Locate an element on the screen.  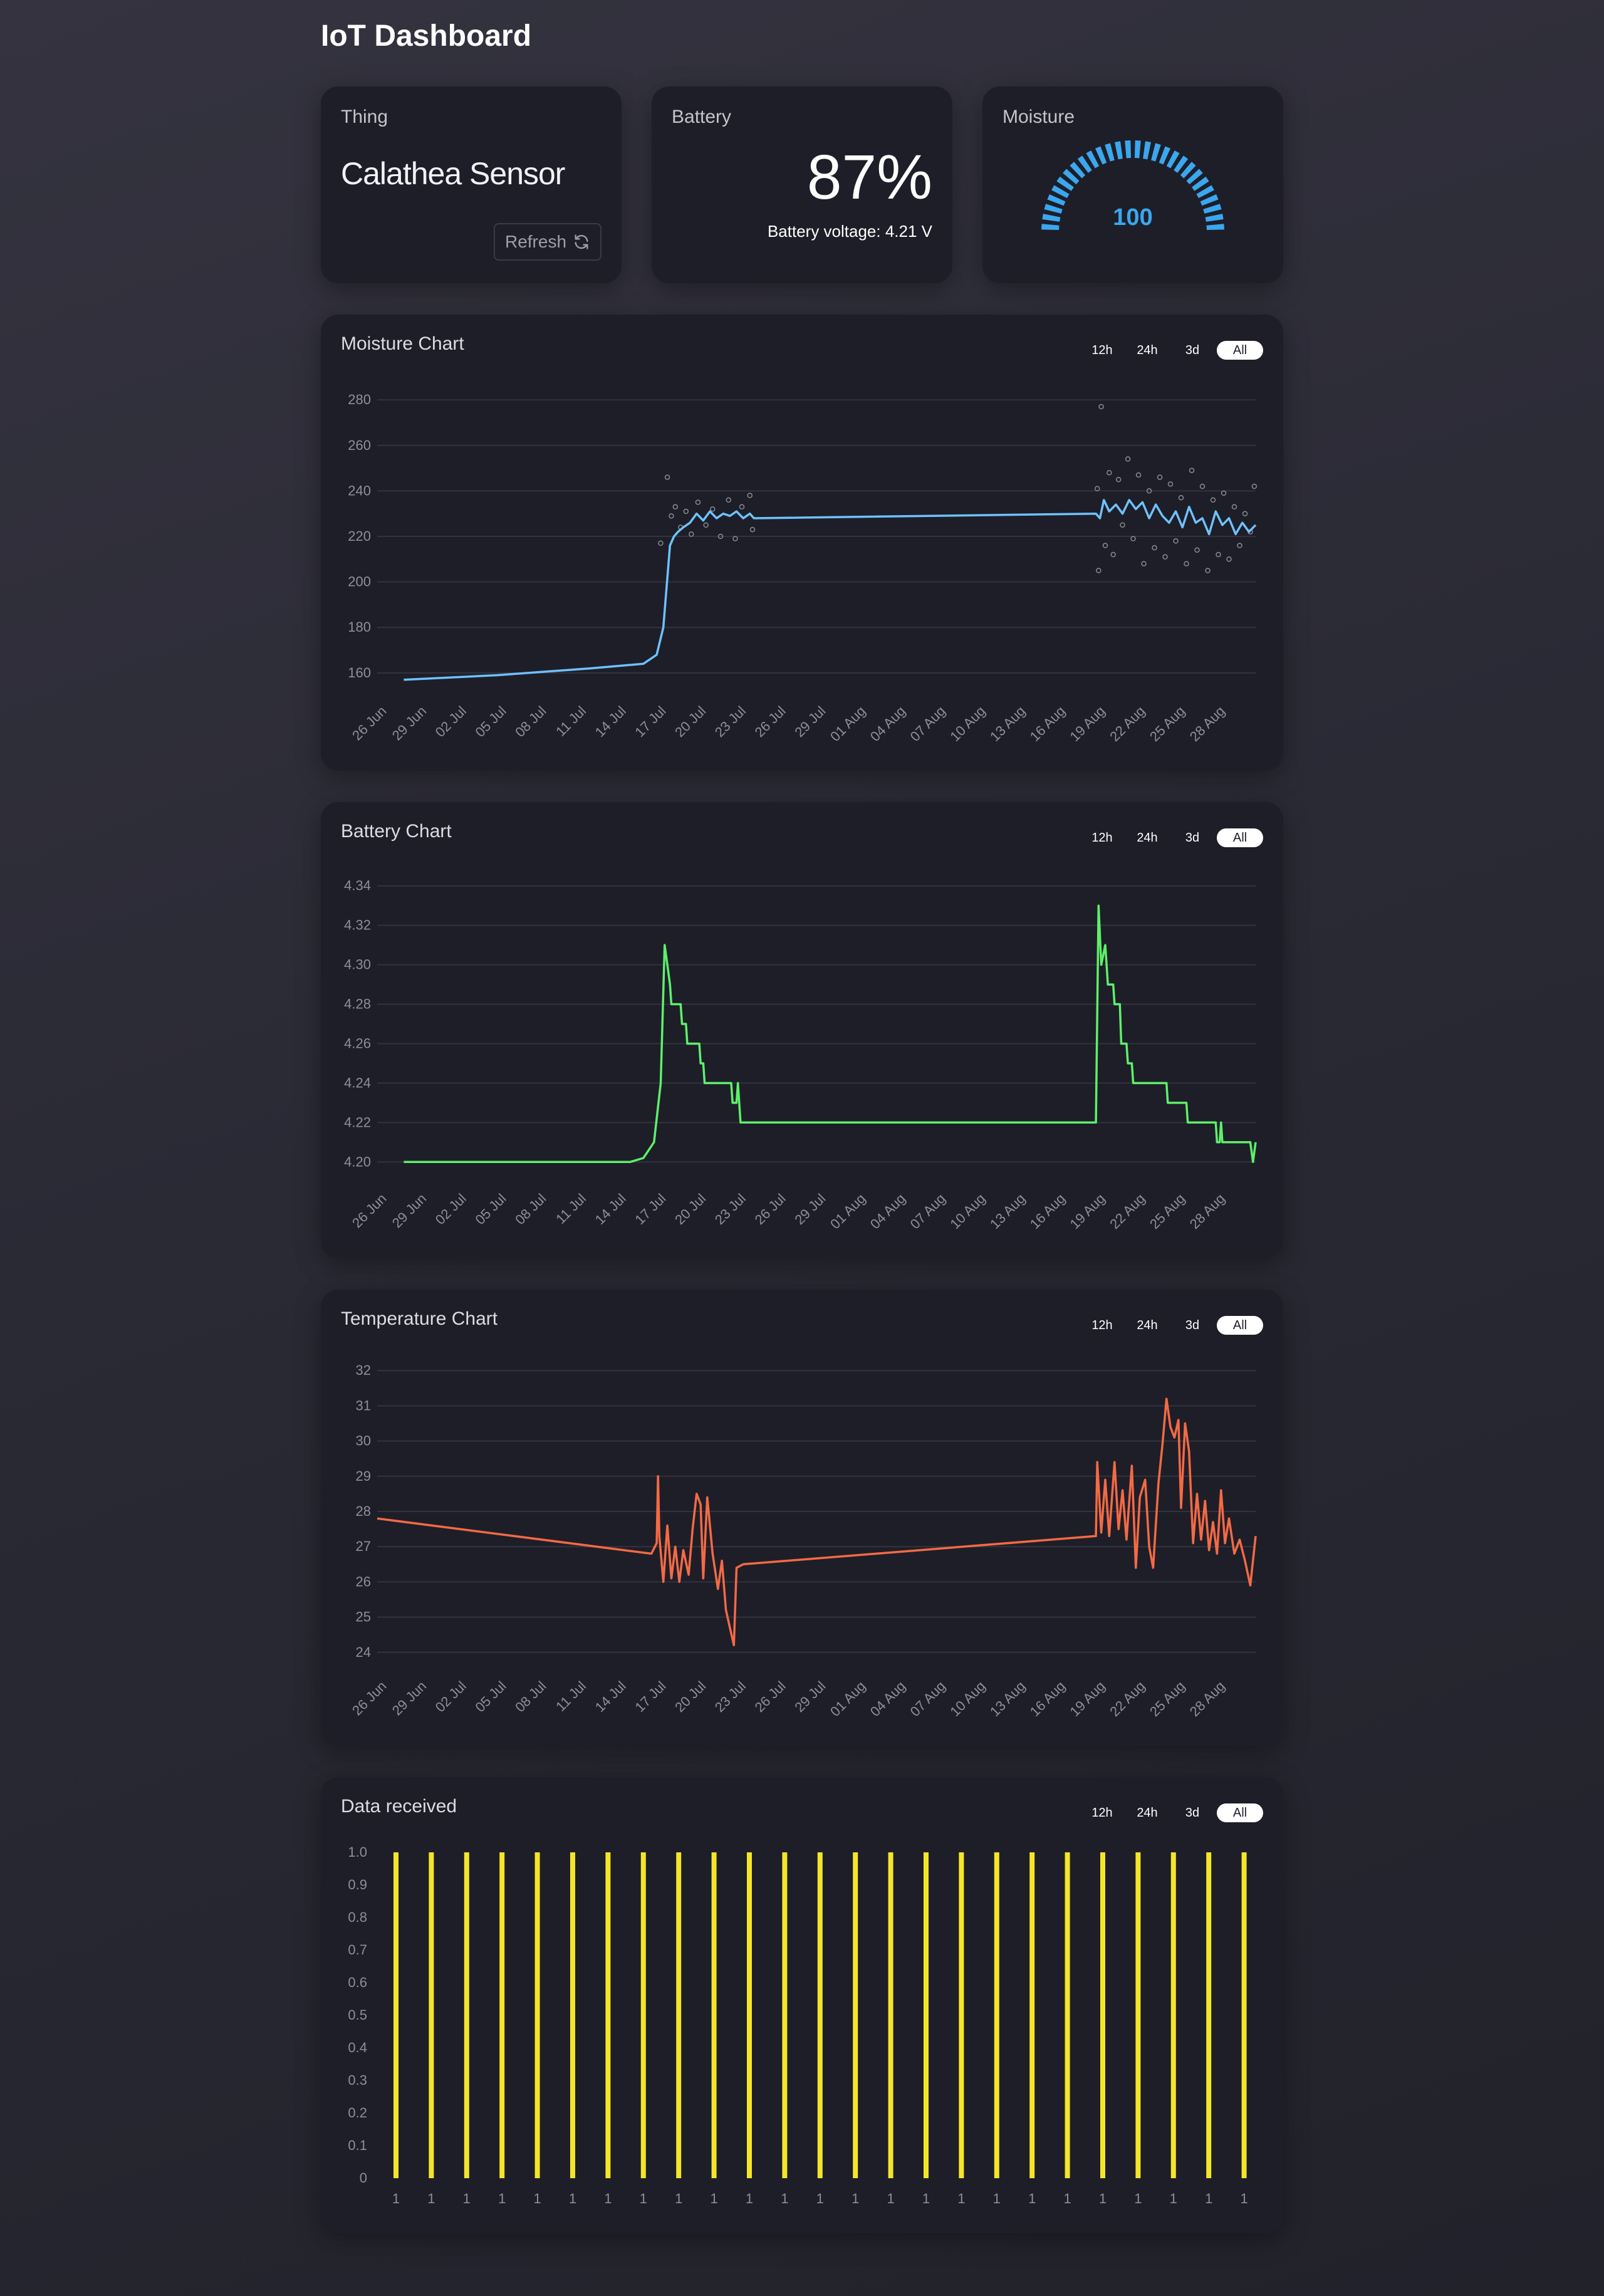
data-received-chart-title: Data received is located at coordinates (399, 1806).